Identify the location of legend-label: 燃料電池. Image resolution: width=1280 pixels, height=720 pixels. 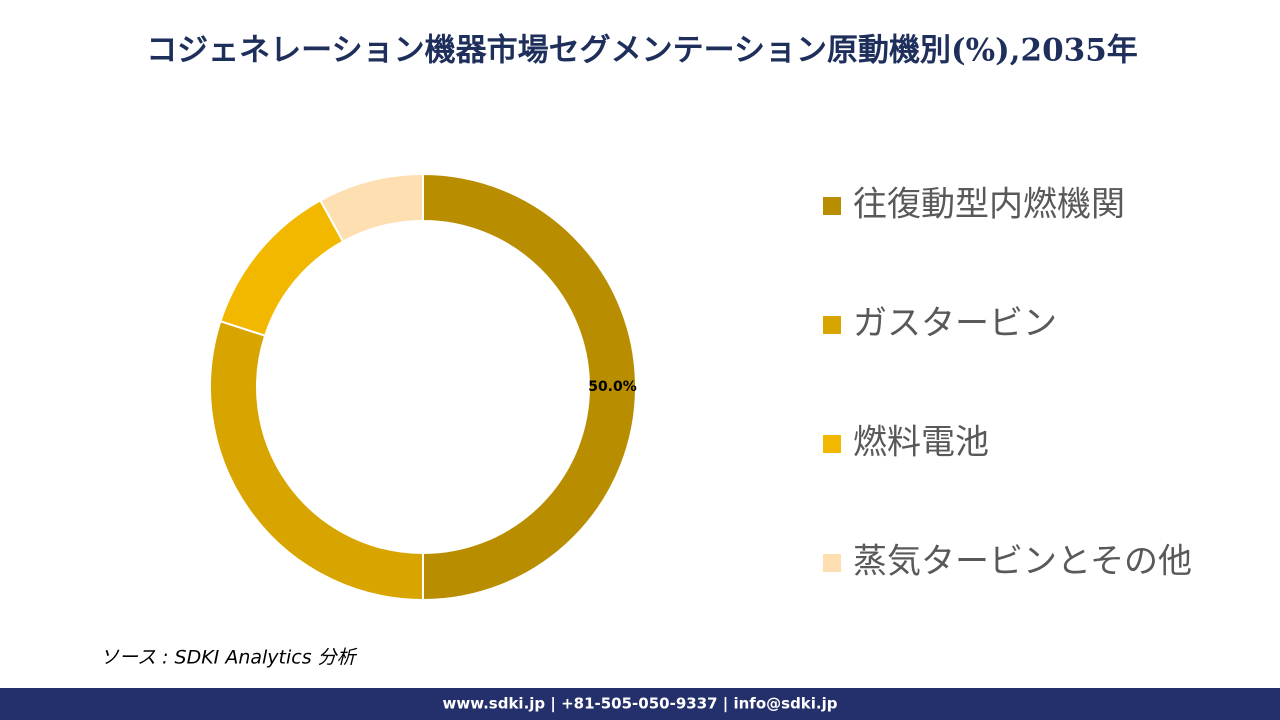
(921, 443).